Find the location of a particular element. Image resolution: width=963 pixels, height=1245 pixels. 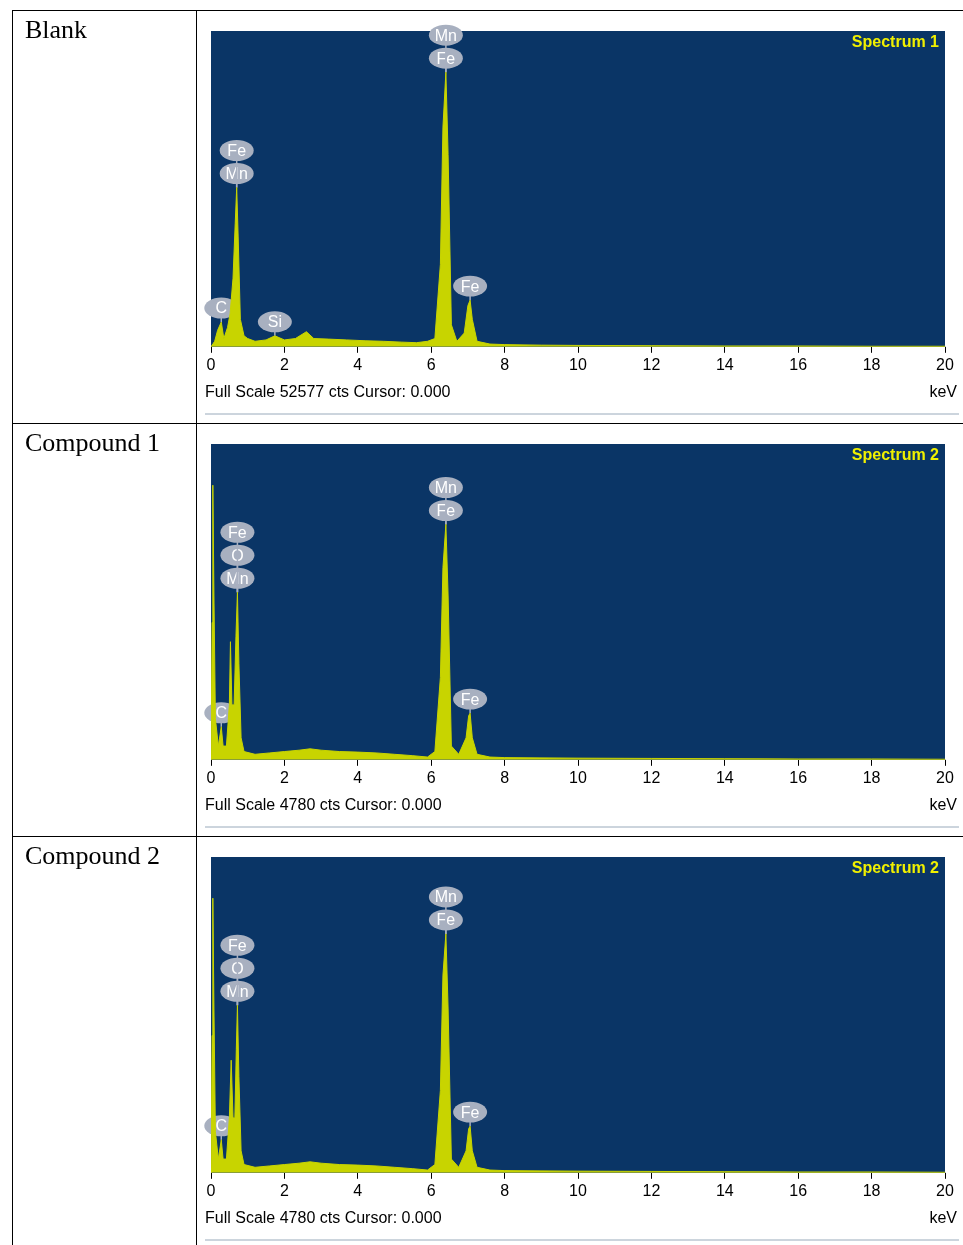

chart-title: Blank is located at coordinates (104, 217).